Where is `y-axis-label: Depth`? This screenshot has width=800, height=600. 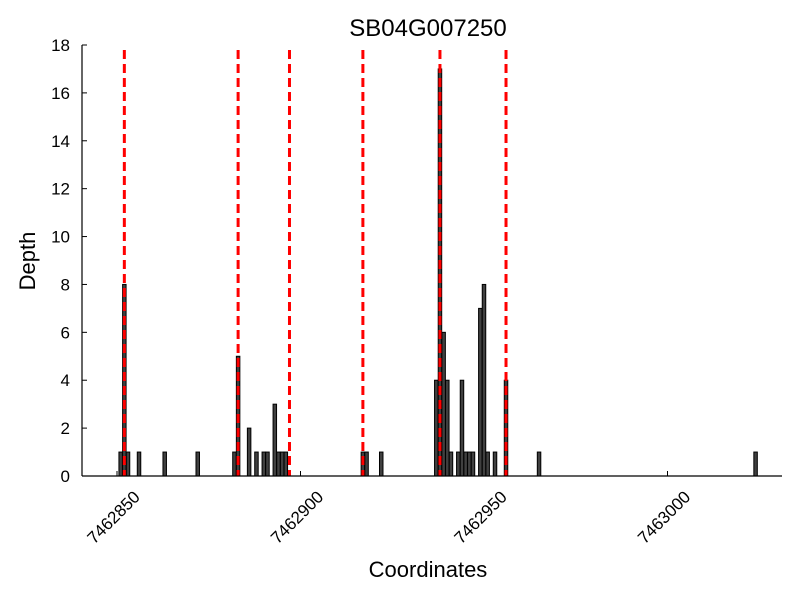 y-axis-label: Depth is located at coordinates (27, 261).